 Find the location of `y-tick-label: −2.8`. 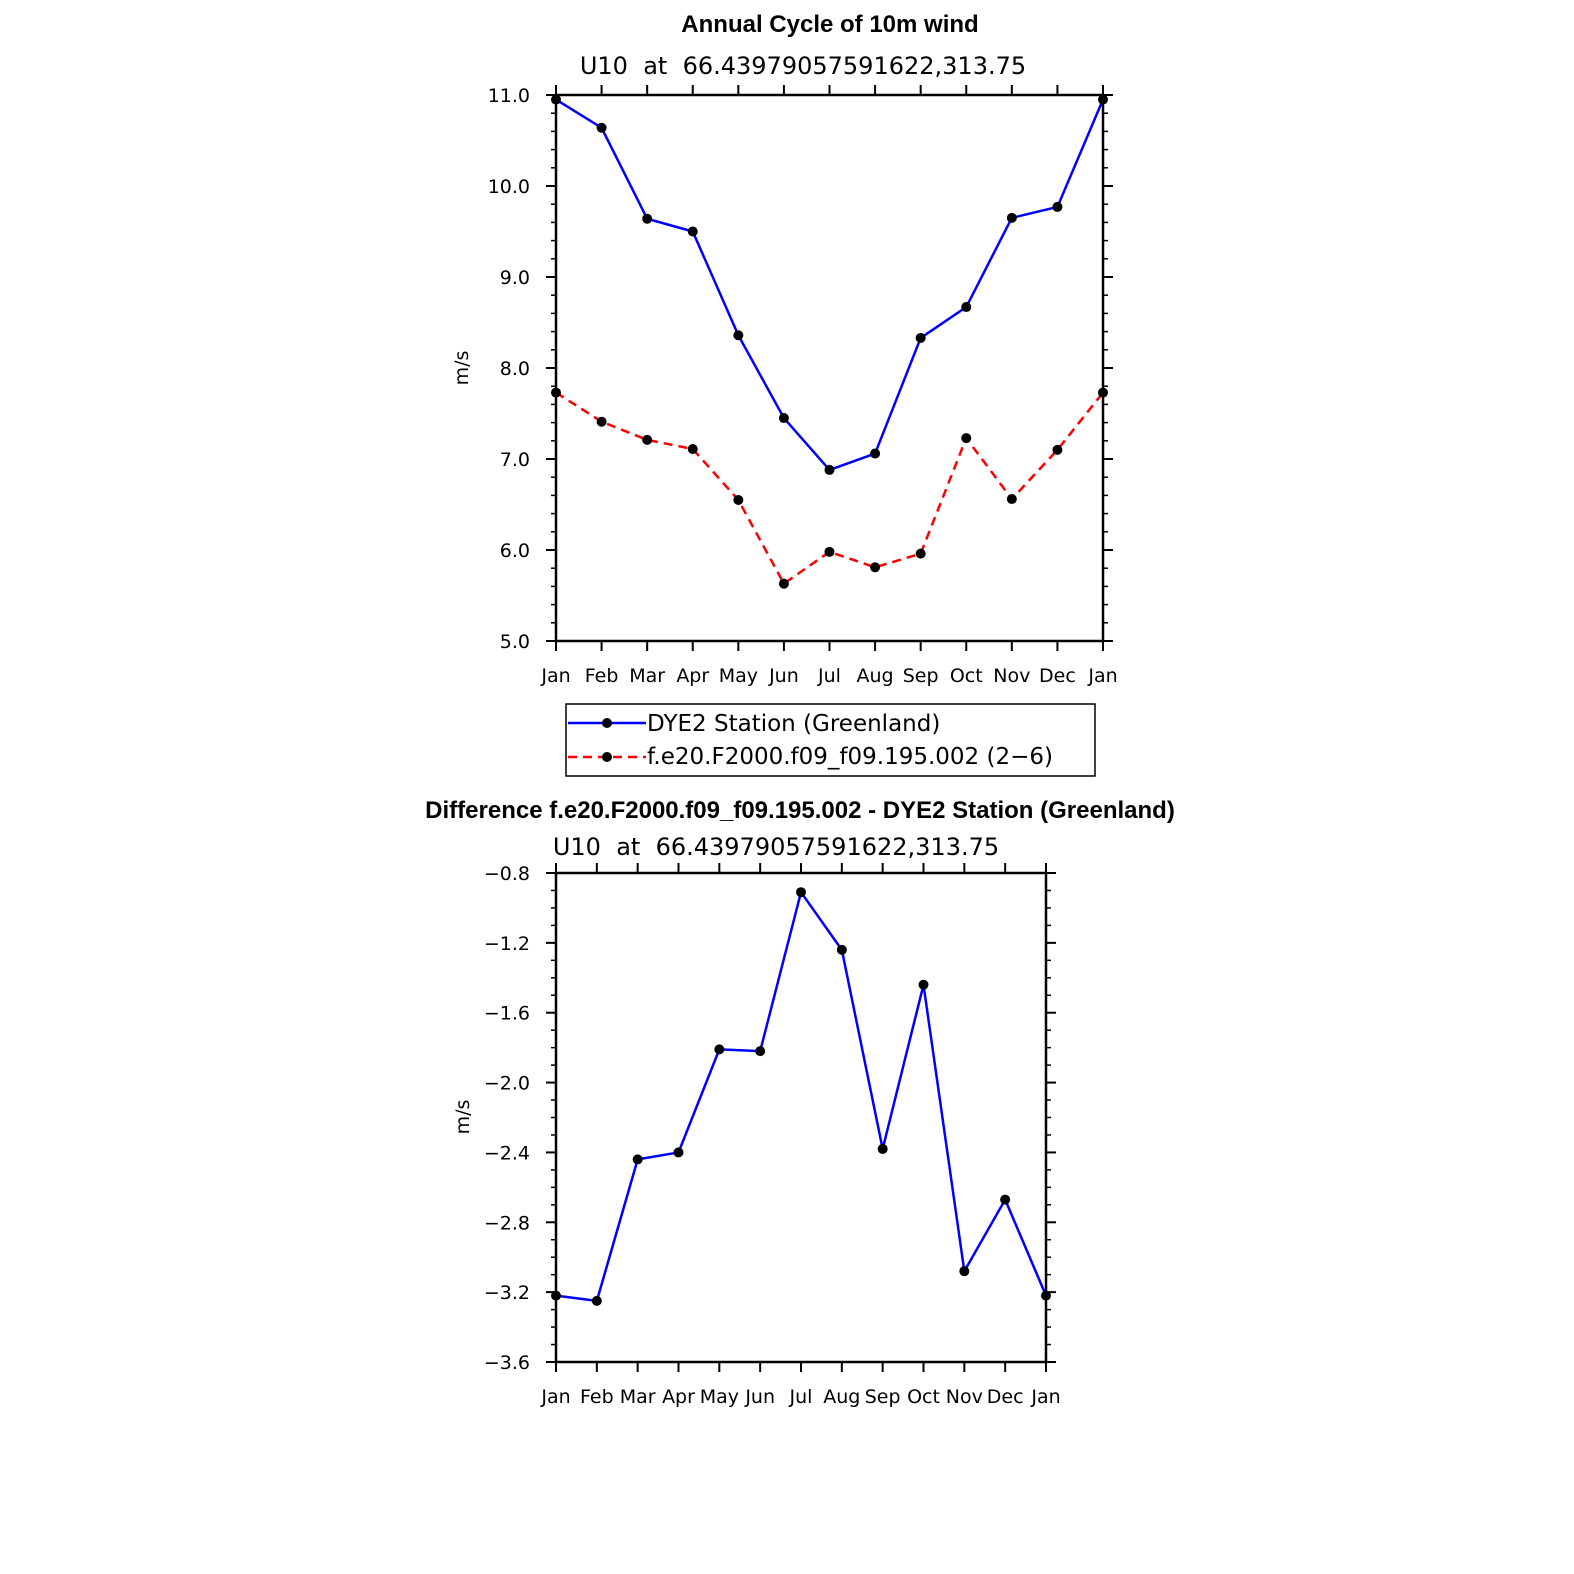

y-tick-label: −2.8 is located at coordinates (507, 1223).